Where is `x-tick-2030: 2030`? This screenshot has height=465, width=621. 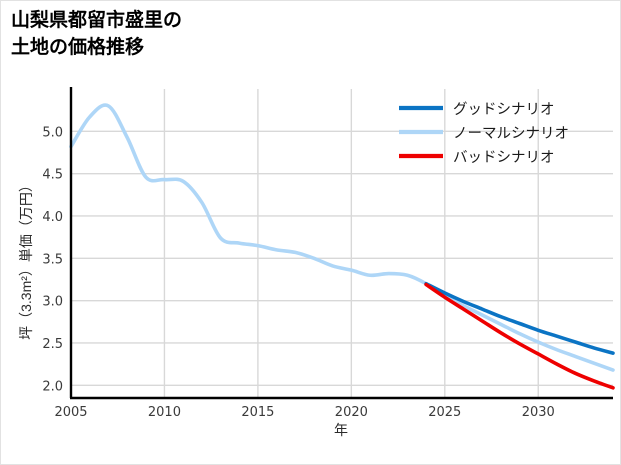
x-tick-2030: 2030 is located at coordinates (538, 412).